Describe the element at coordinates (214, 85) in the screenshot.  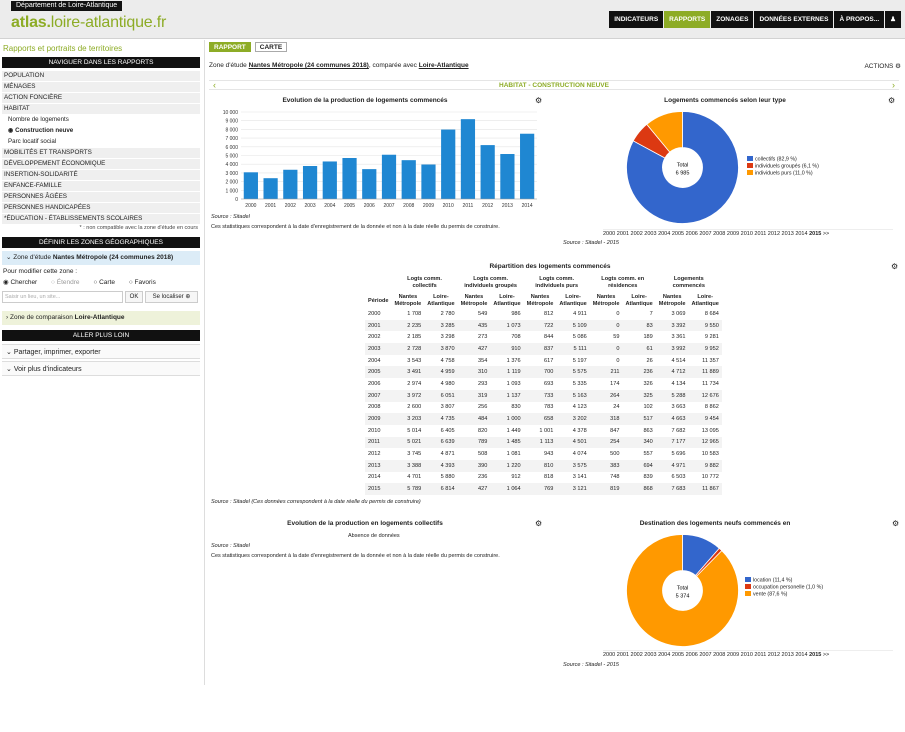
I see `prev-section-icon: ‹` at that location.